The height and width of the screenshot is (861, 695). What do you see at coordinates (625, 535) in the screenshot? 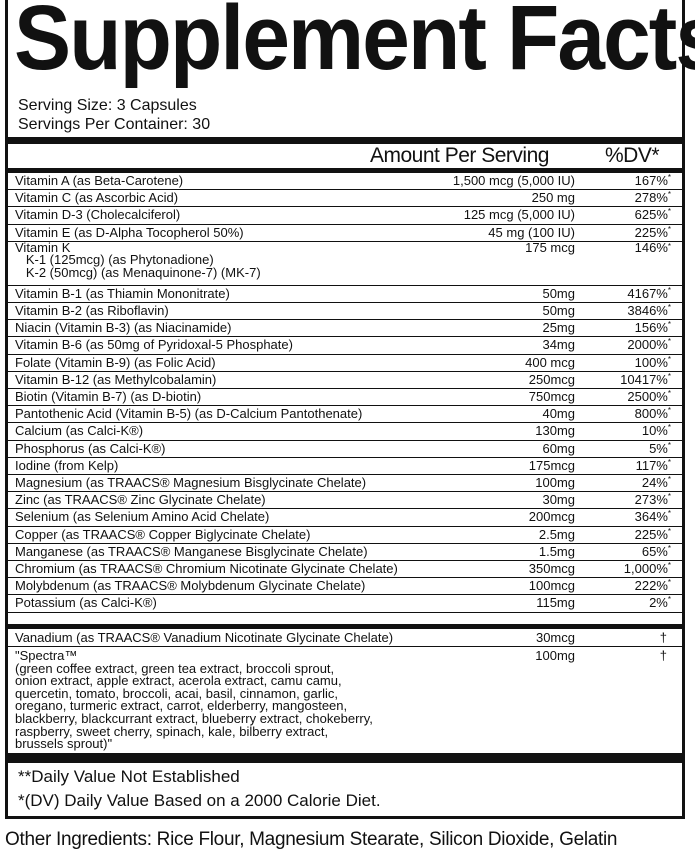
I see `nutrient-dv: 225%*` at bounding box center [625, 535].